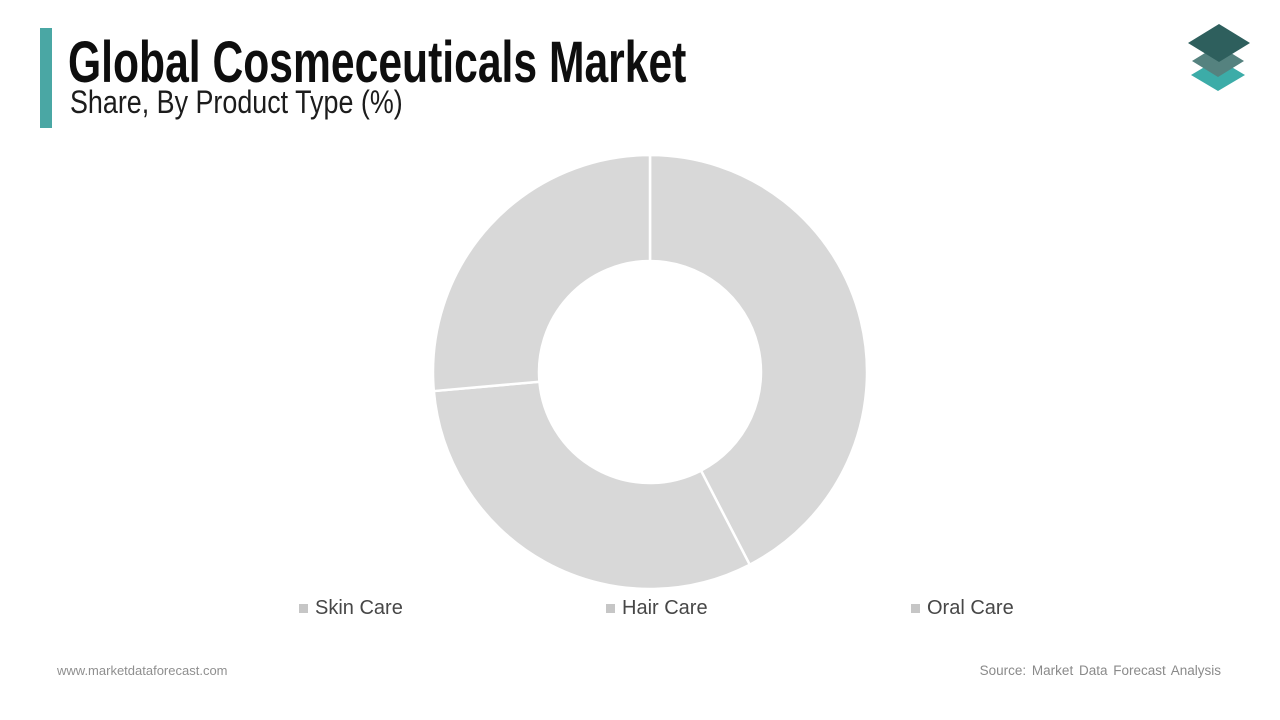 This screenshot has width=1280, height=720. I want to click on donut-slice-hair-care, so click(592, 485).